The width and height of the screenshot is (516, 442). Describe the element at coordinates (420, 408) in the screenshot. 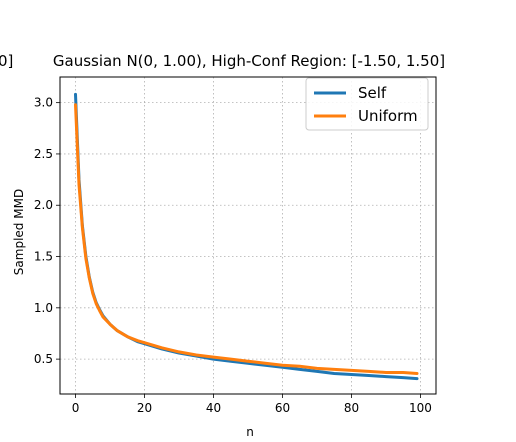

I see `x-tick-label: 100` at that location.